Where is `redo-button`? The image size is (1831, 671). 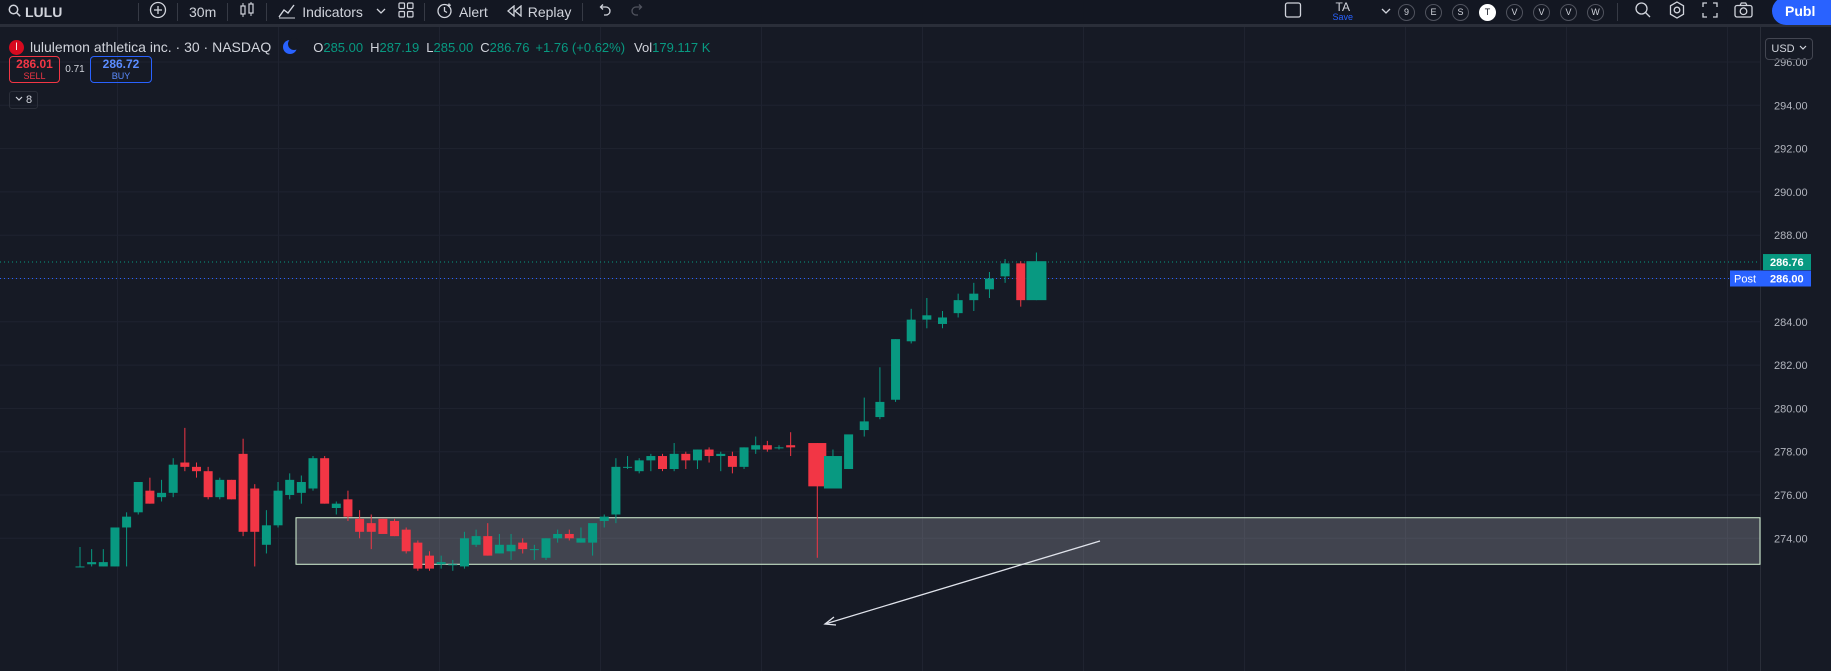 redo-button is located at coordinates (638, 12).